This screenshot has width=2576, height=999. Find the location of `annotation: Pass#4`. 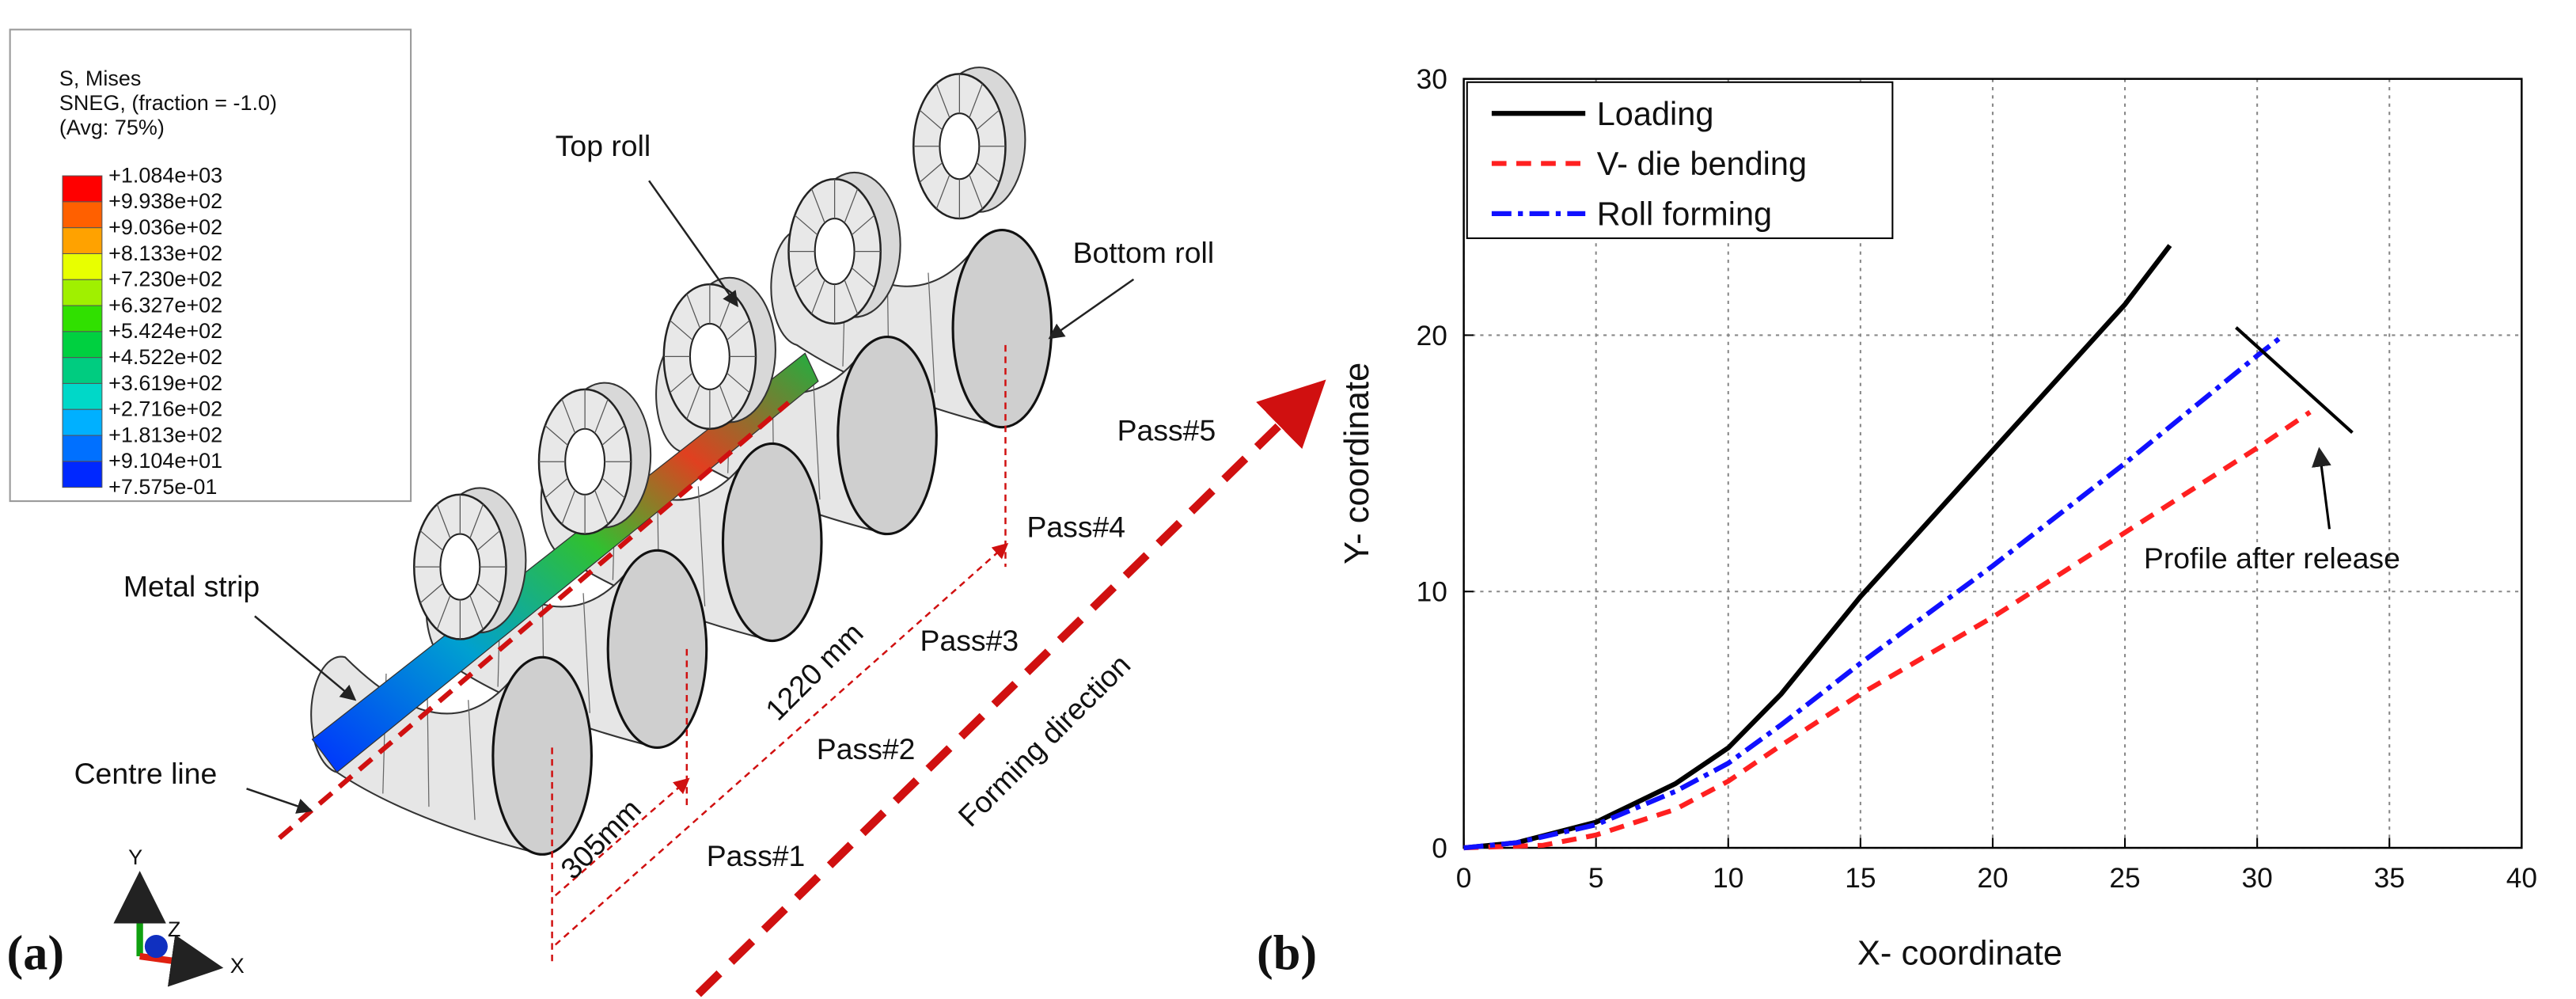

annotation: Pass#4 is located at coordinates (1075, 527).